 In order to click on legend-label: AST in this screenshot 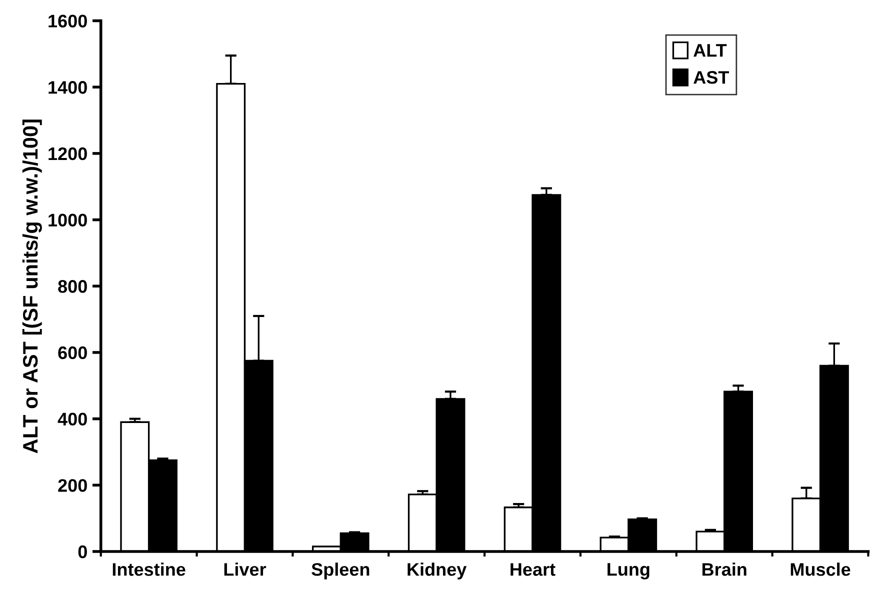, I will do `click(712, 77)`.